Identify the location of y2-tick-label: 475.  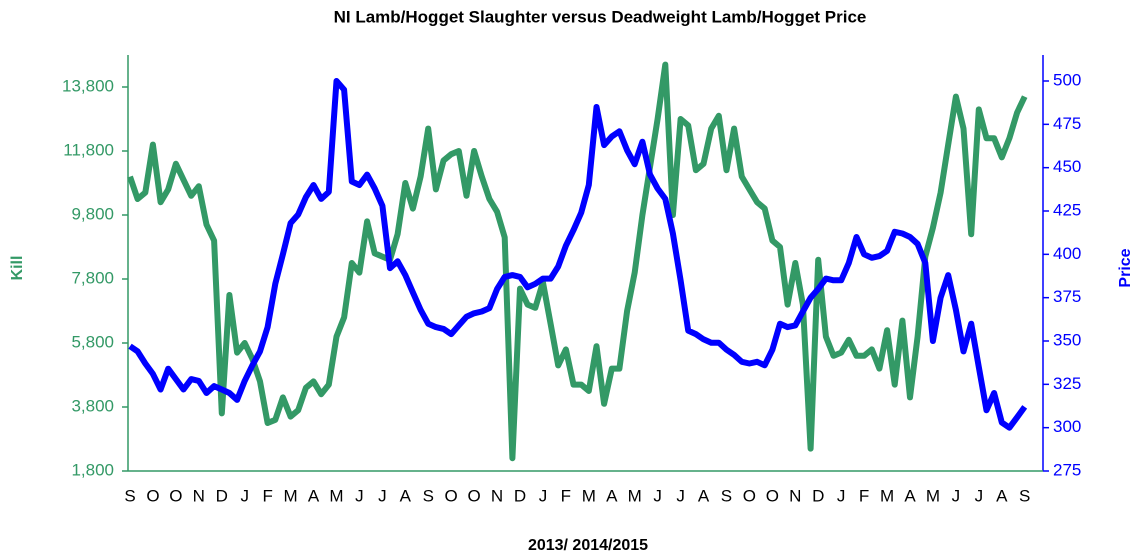
(1067, 123).